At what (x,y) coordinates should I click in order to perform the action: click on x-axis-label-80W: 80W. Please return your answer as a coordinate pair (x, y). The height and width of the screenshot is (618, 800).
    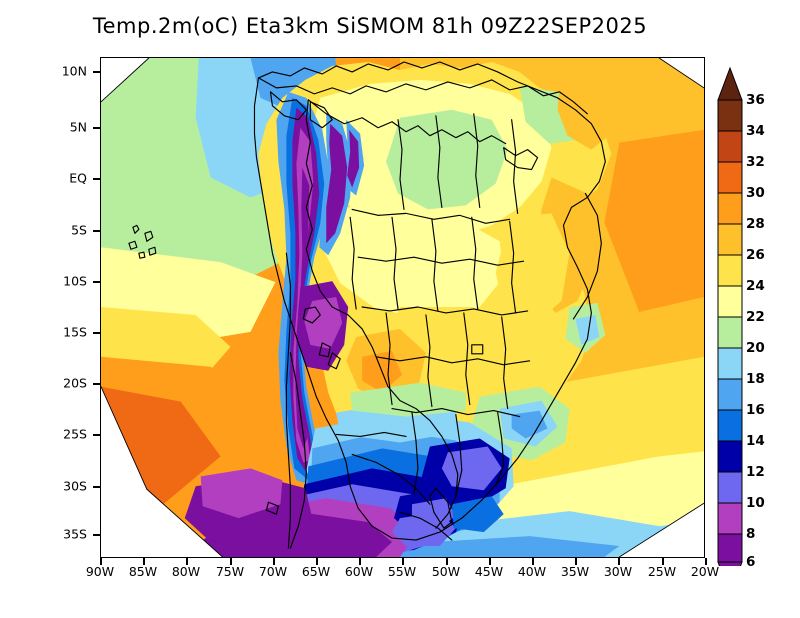
    Looking at the image, I should click on (186, 571).